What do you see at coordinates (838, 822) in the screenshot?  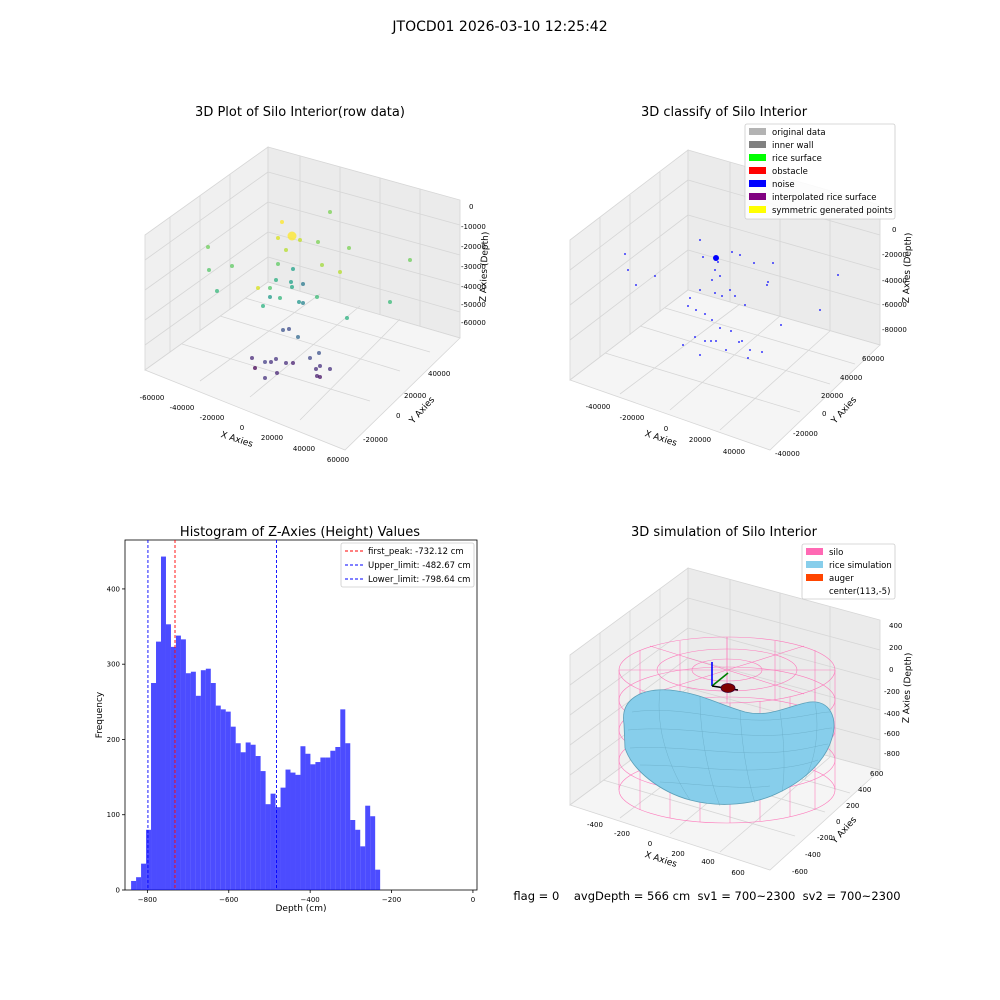 I see `panel4-ytick-3: 0` at bounding box center [838, 822].